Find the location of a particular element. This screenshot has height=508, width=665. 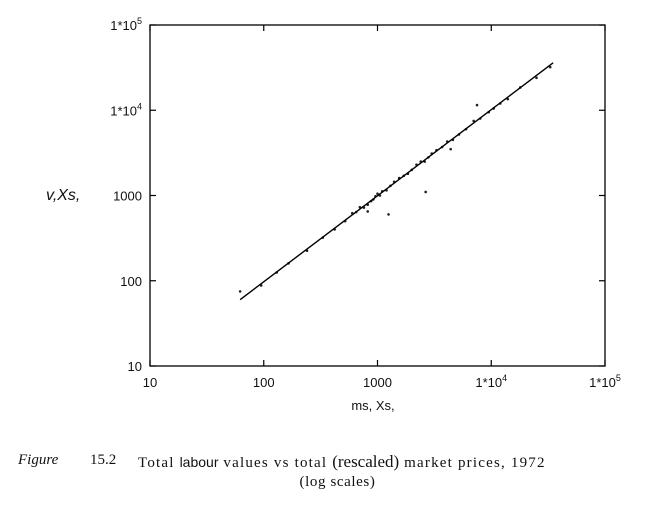

x-tick-label: 1*105 is located at coordinates (605, 381).